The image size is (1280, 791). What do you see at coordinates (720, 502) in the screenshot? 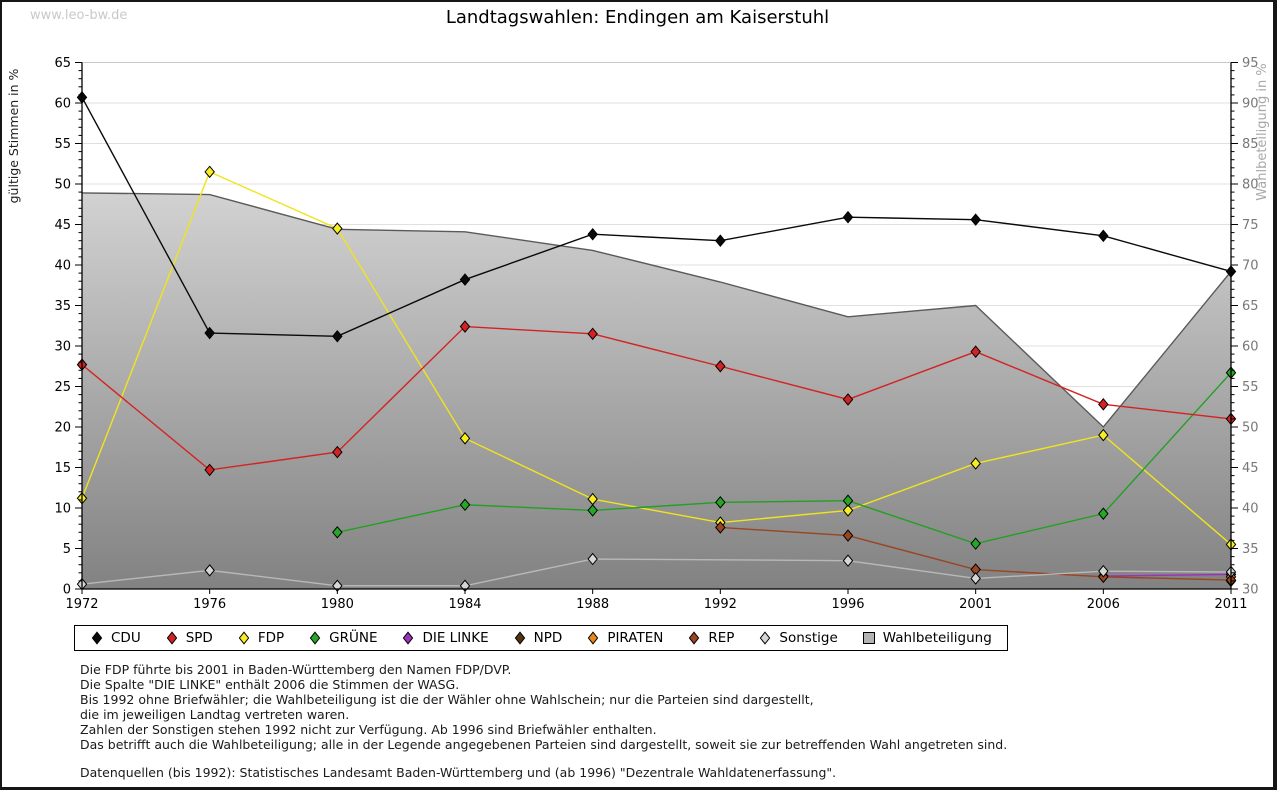
I see `data-point-grune-1992` at bounding box center [720, 502].